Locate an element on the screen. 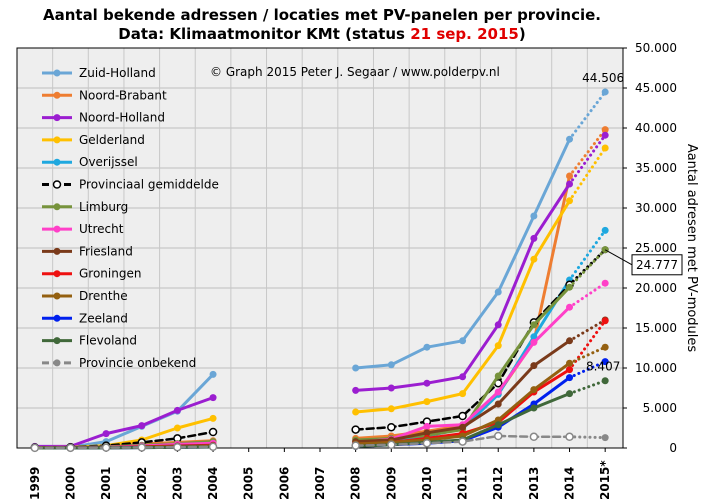 Image resolution: width=708 pixels, height=503 pixels. legend-label: Zeeland is located at coordinates (103, 318).